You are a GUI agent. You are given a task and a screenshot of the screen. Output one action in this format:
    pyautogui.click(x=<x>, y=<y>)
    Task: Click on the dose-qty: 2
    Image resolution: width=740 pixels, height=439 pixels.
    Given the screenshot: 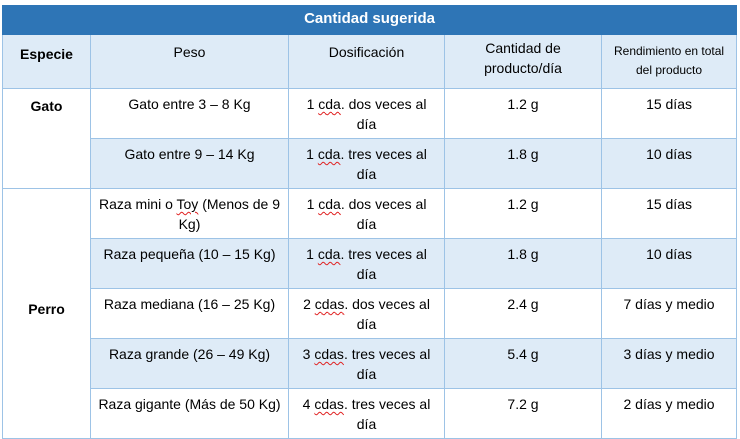 What is the action you would take?
    pyautogui.click(x=307, y=304)
    